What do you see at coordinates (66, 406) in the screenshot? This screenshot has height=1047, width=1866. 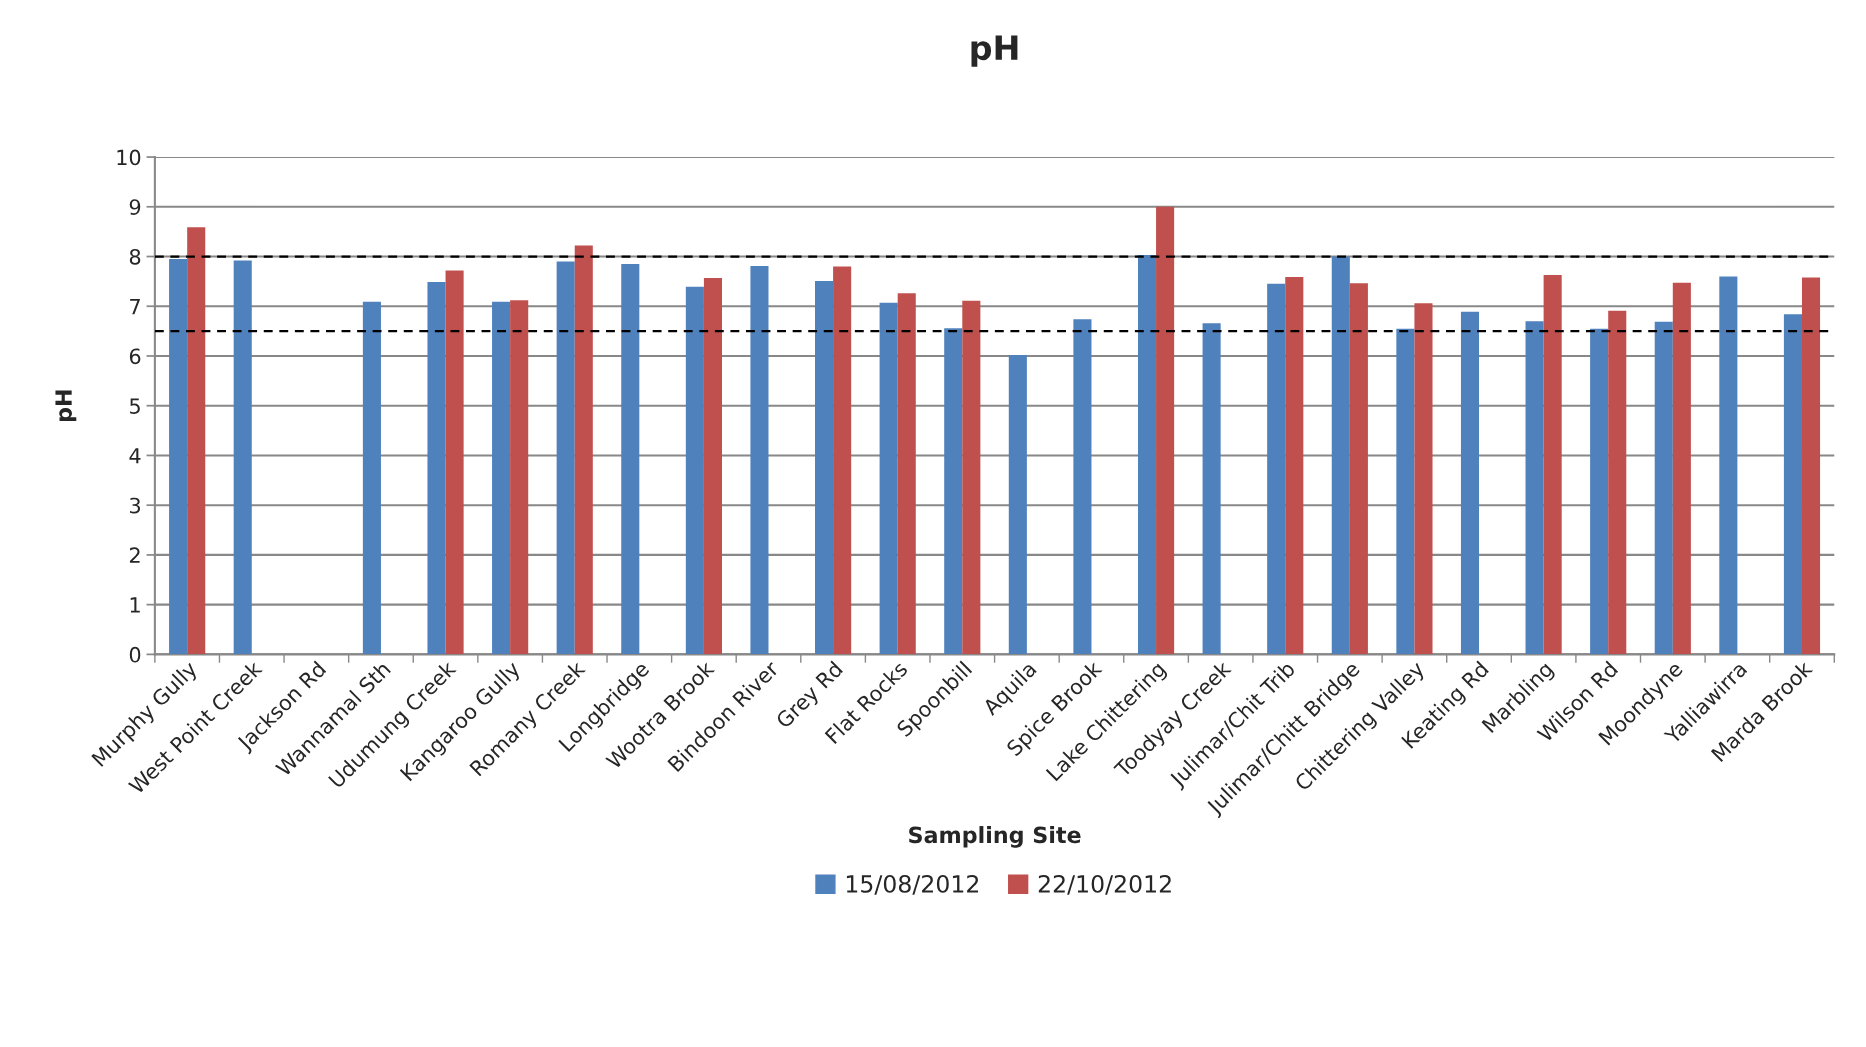 I see `y-axis-title: pH` at bounding box center [66, 406].